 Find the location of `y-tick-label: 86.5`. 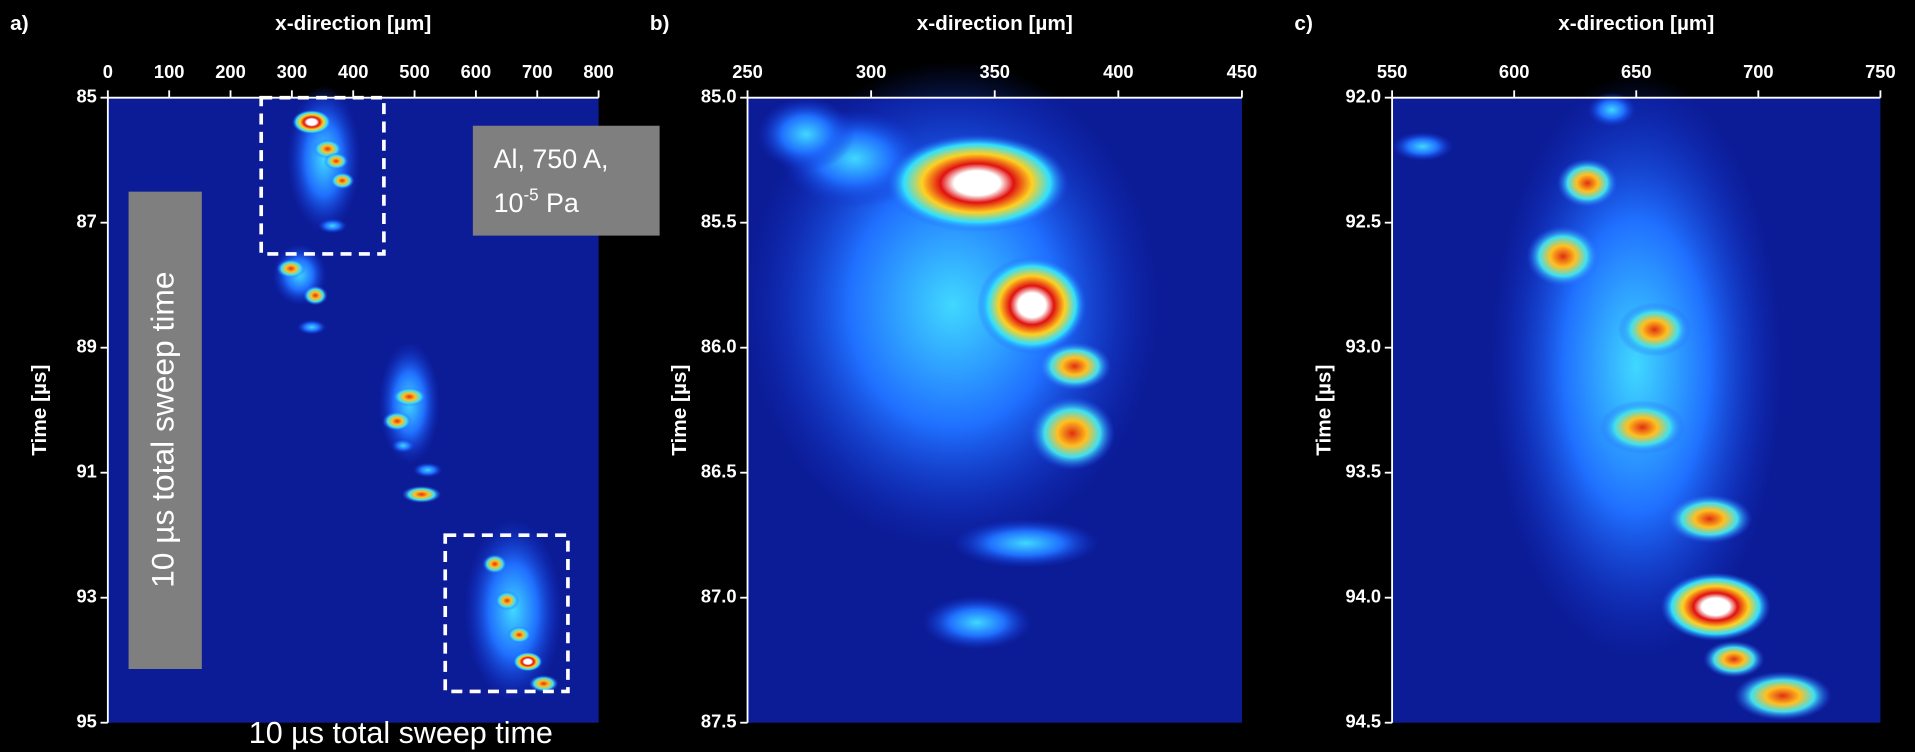

y-tick-label: 86.5 is located at coordinates (719, 471).